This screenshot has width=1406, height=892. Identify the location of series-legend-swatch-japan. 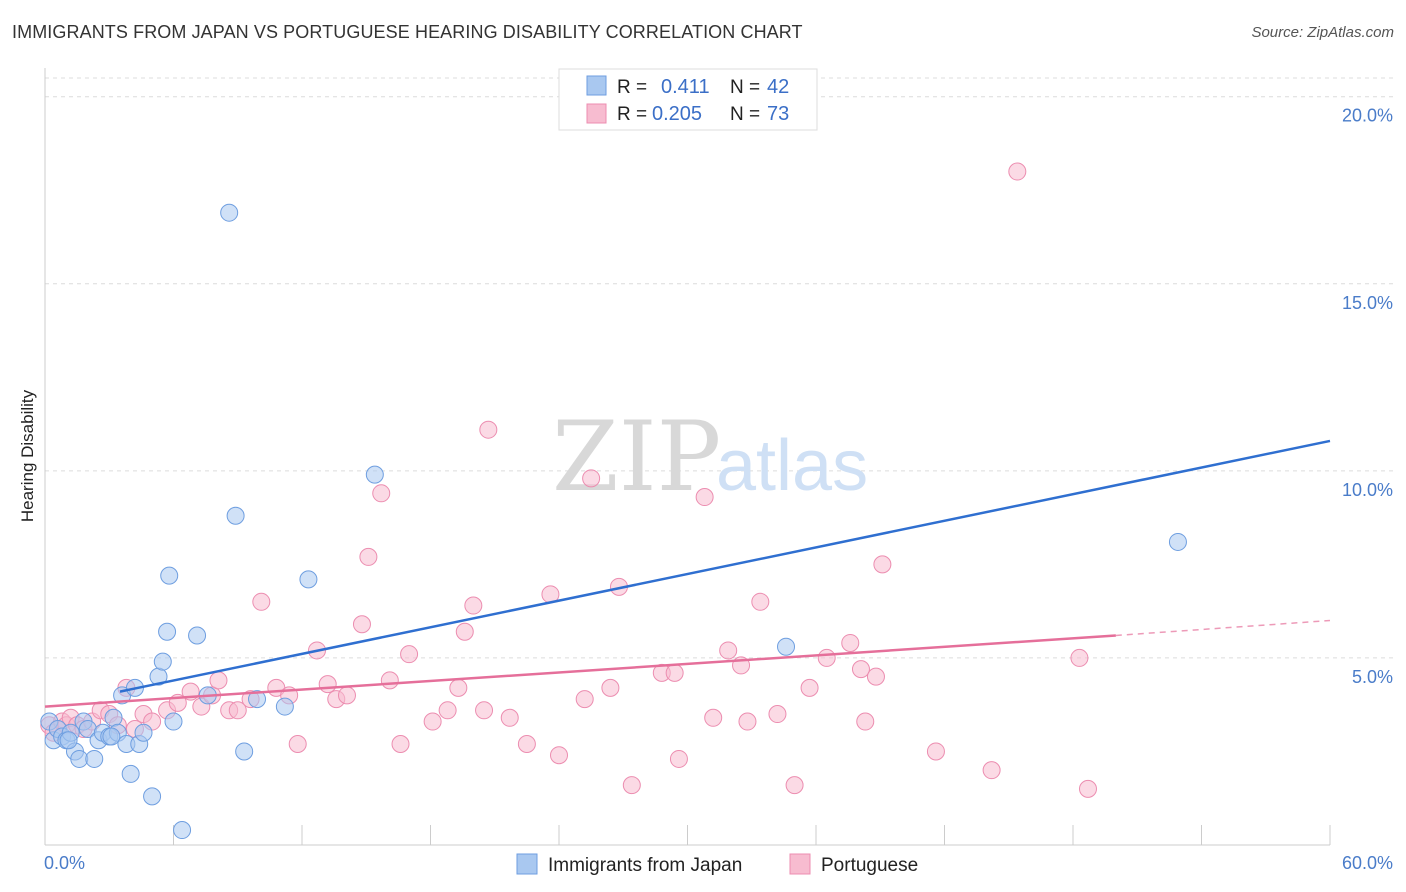
(527, 864).